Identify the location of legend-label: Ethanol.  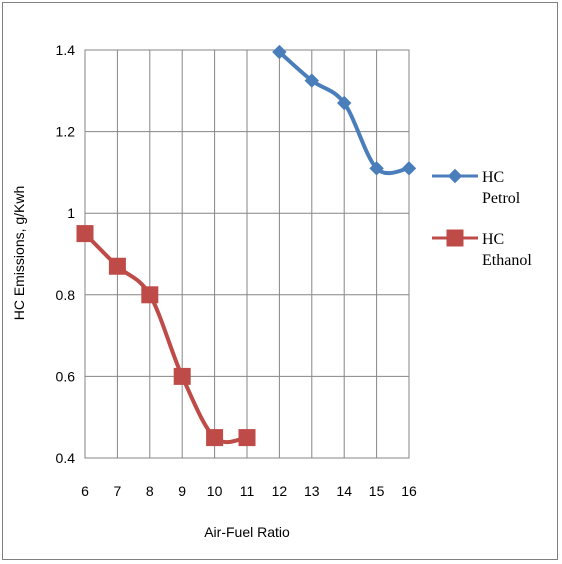
(507, 260).